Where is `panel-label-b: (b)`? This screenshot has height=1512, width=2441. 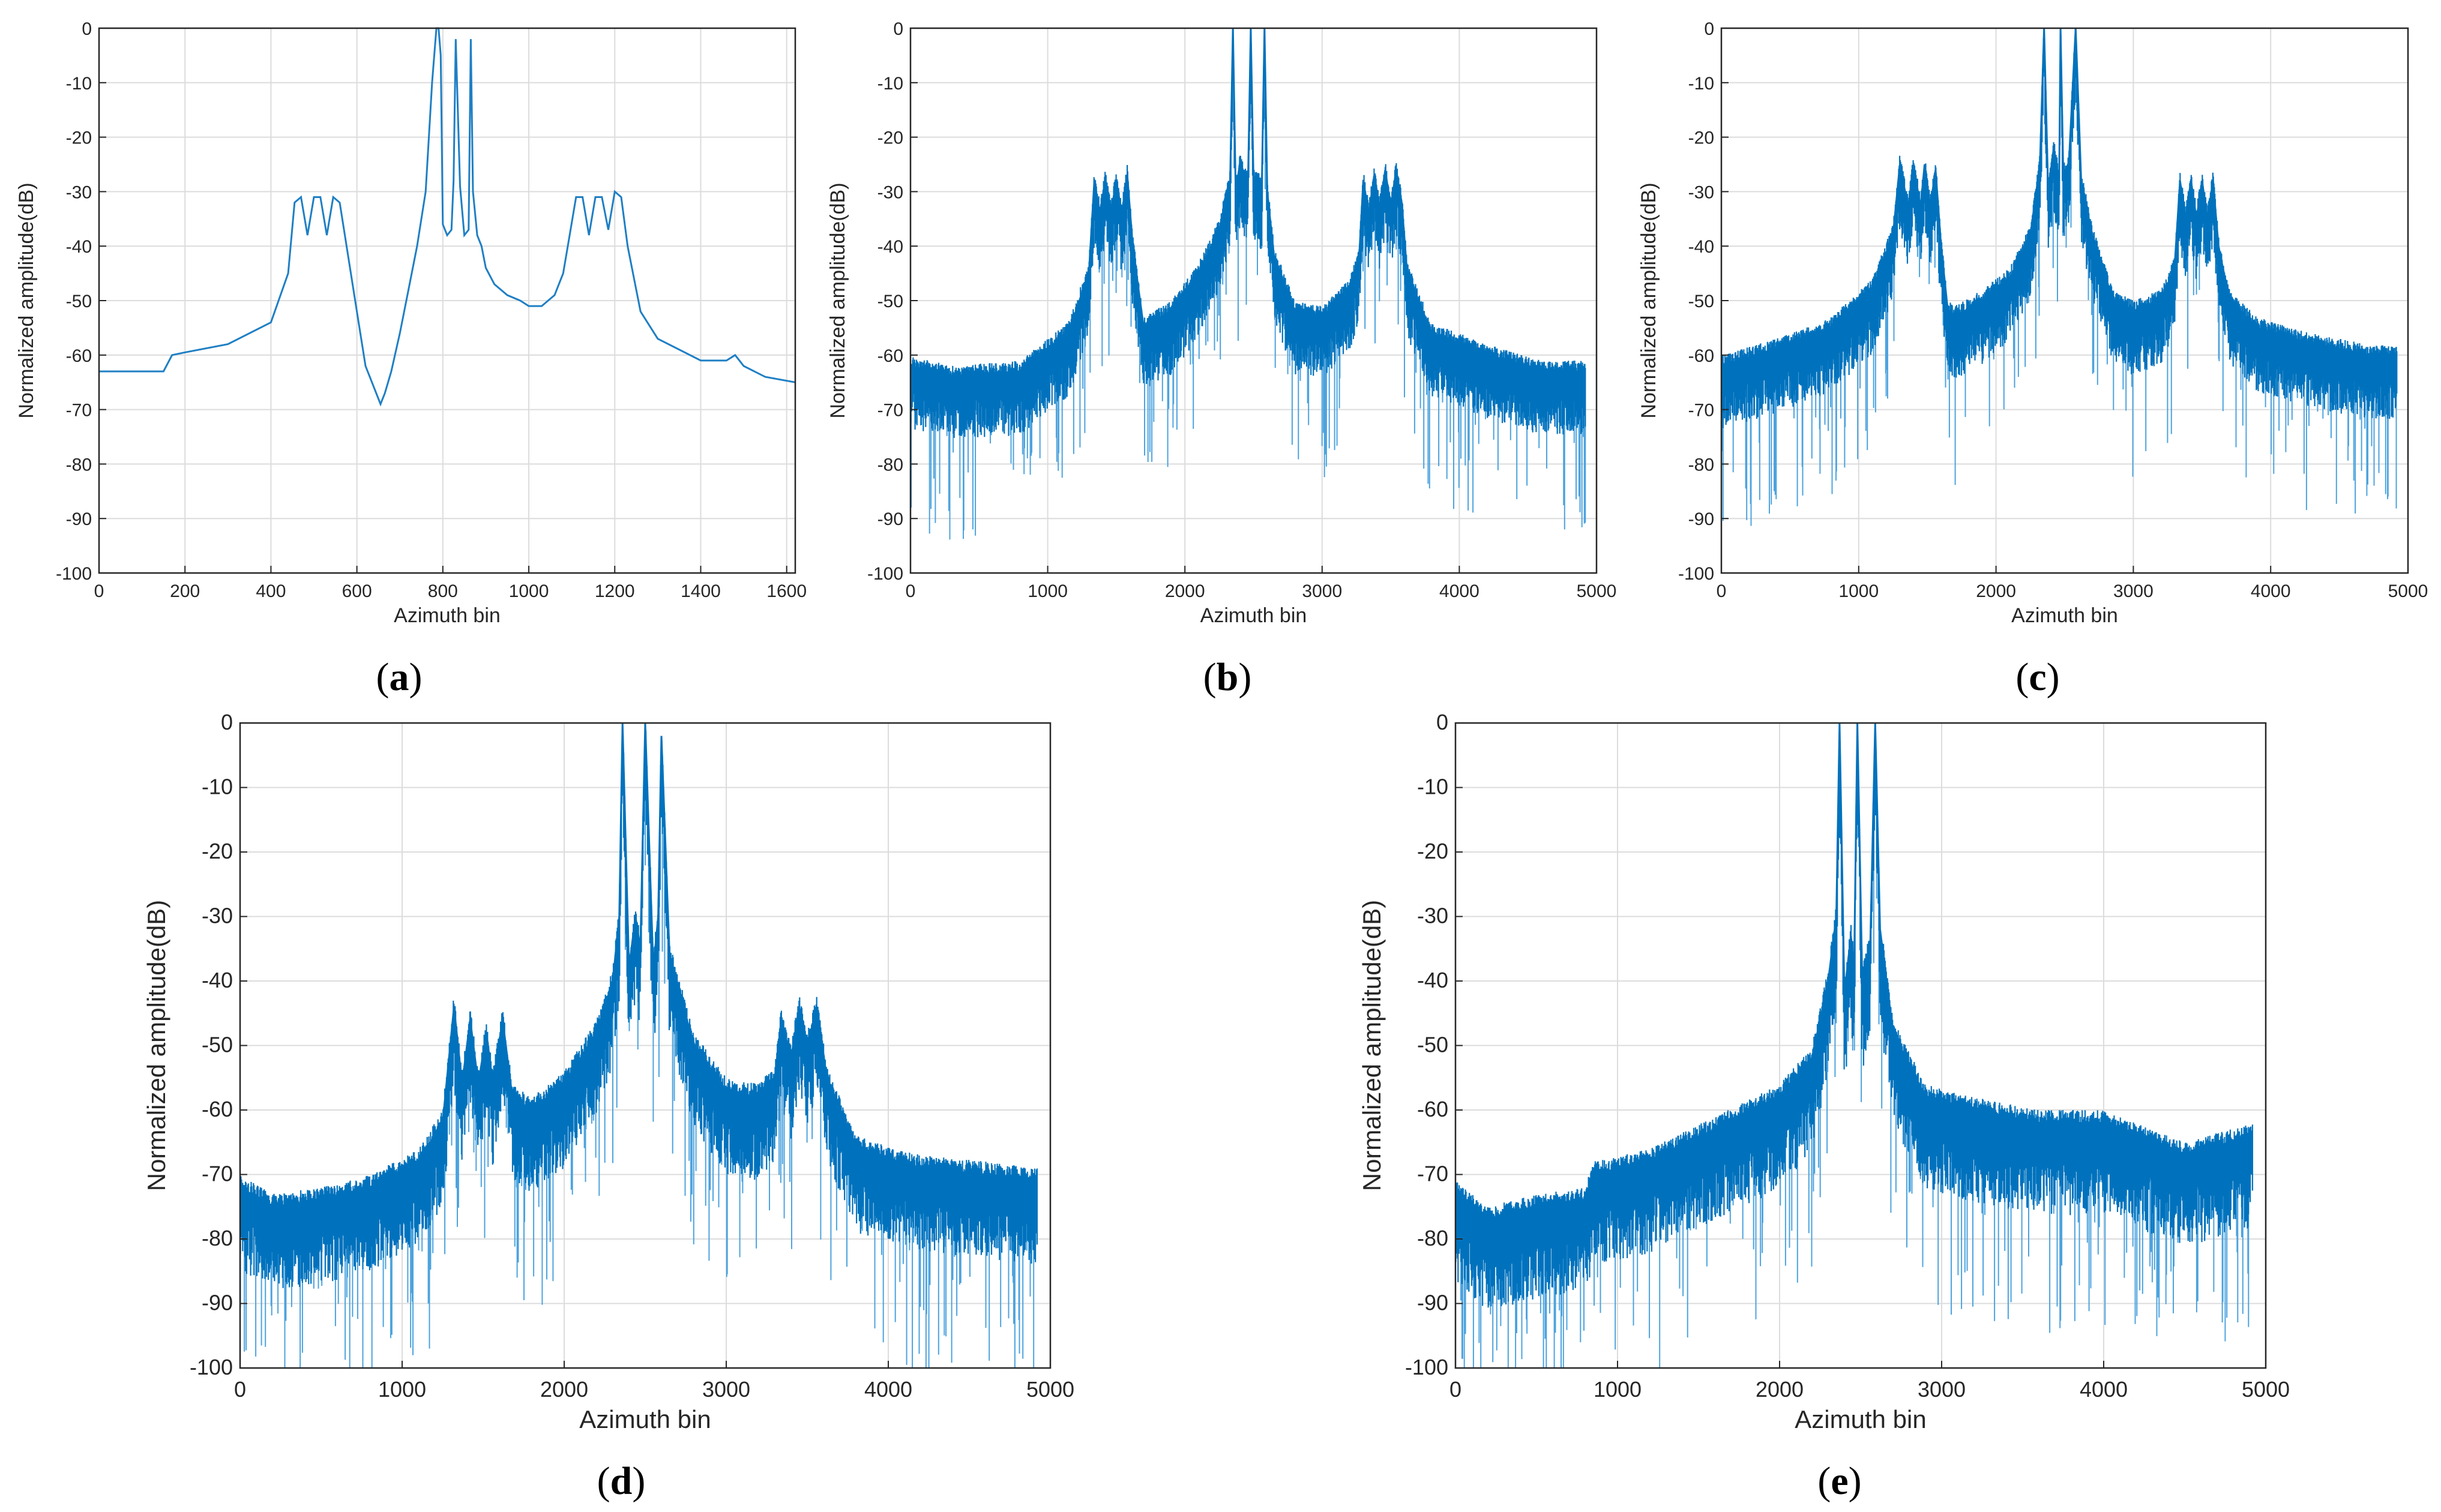 panel-label-b: (b) is located at coordinates (1227, 677).